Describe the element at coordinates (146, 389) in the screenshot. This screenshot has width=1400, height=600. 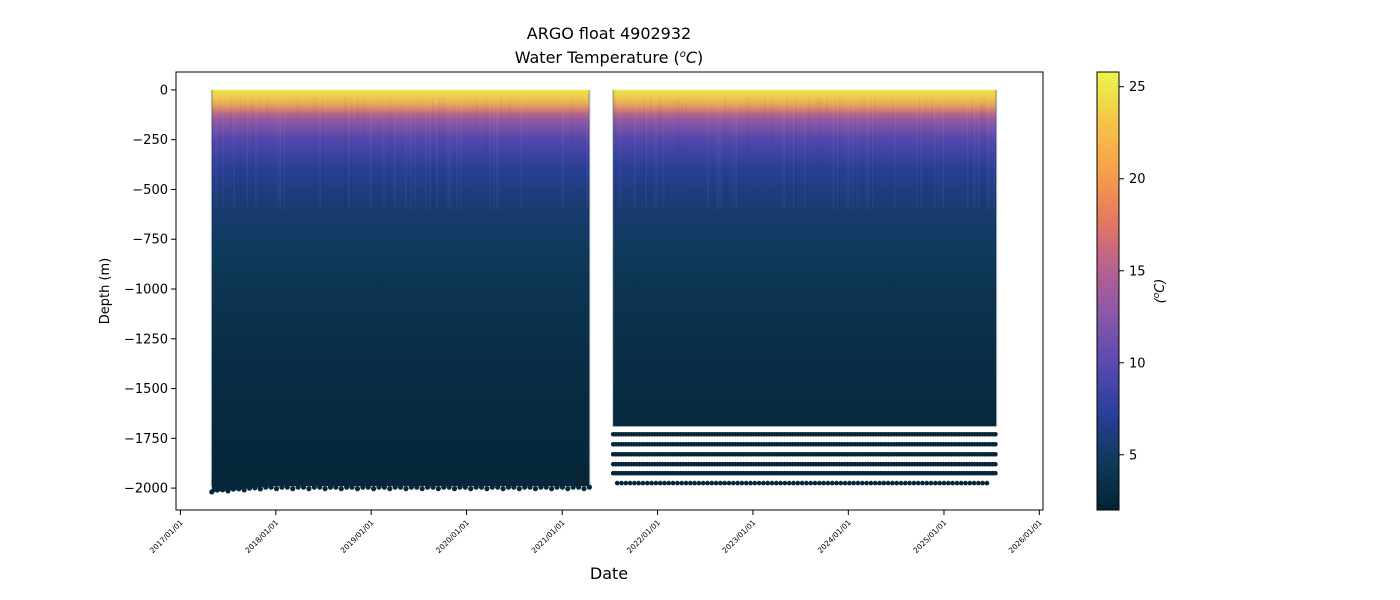
I see `y-tick-label: −1500` at that location.